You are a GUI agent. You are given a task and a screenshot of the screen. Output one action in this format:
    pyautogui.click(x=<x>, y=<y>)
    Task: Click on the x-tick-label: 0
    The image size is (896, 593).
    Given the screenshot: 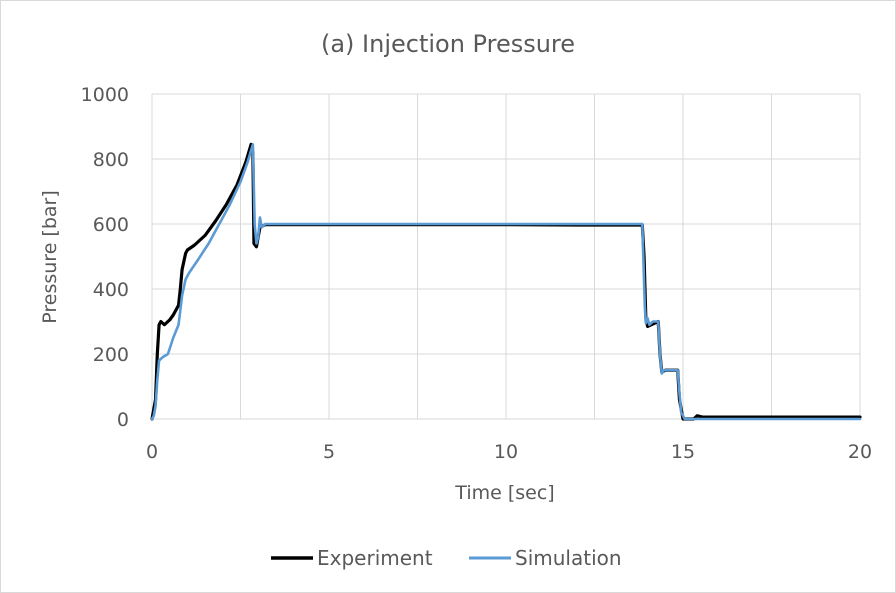 What is the action you would take?
    pyautogui.click(x=152, y=452)
    